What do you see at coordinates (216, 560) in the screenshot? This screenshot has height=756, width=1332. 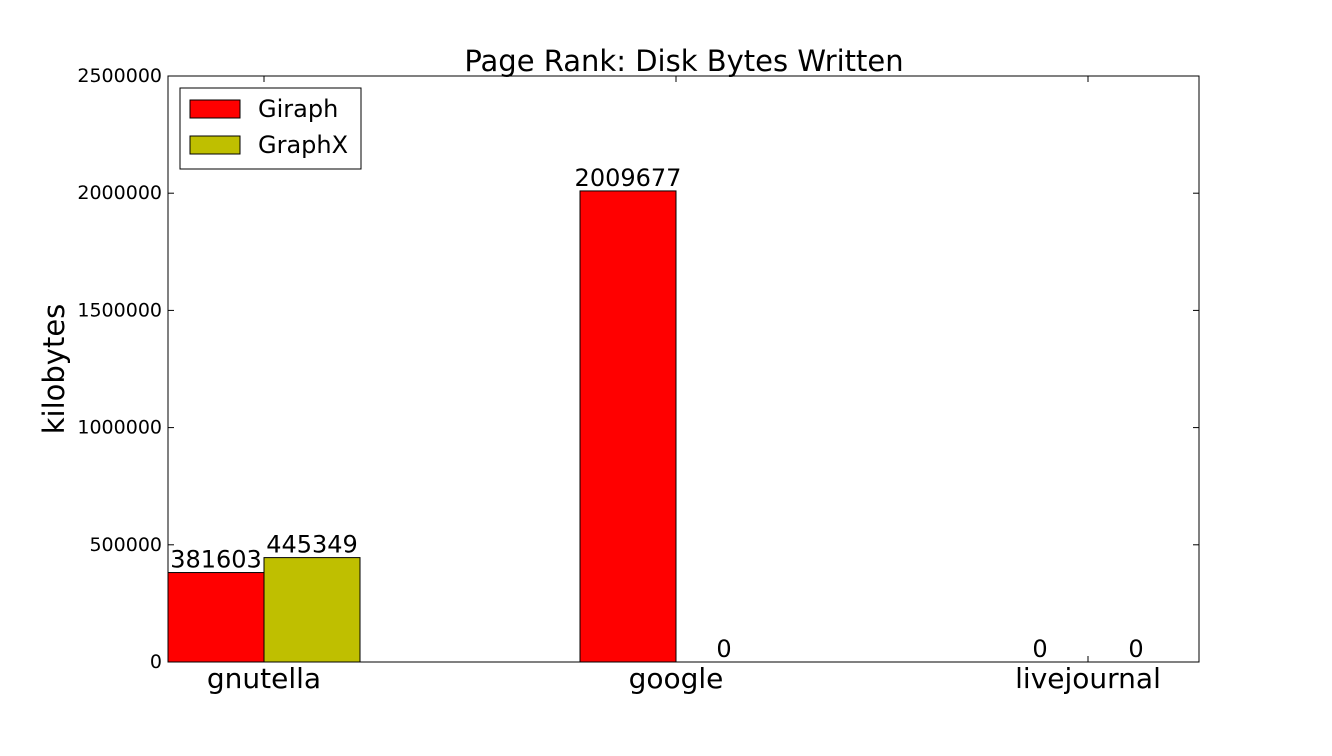 I see `data-label-giraph-gnutella: 381603` at bounding box center [216, 560].